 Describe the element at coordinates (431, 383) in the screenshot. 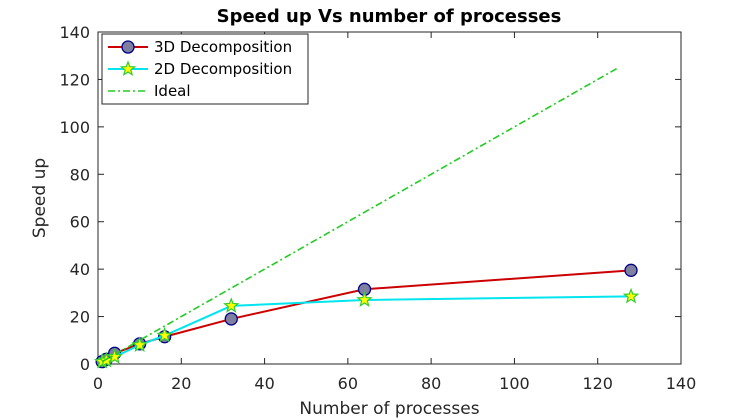

I see `x-tick-label: 80` at that location.